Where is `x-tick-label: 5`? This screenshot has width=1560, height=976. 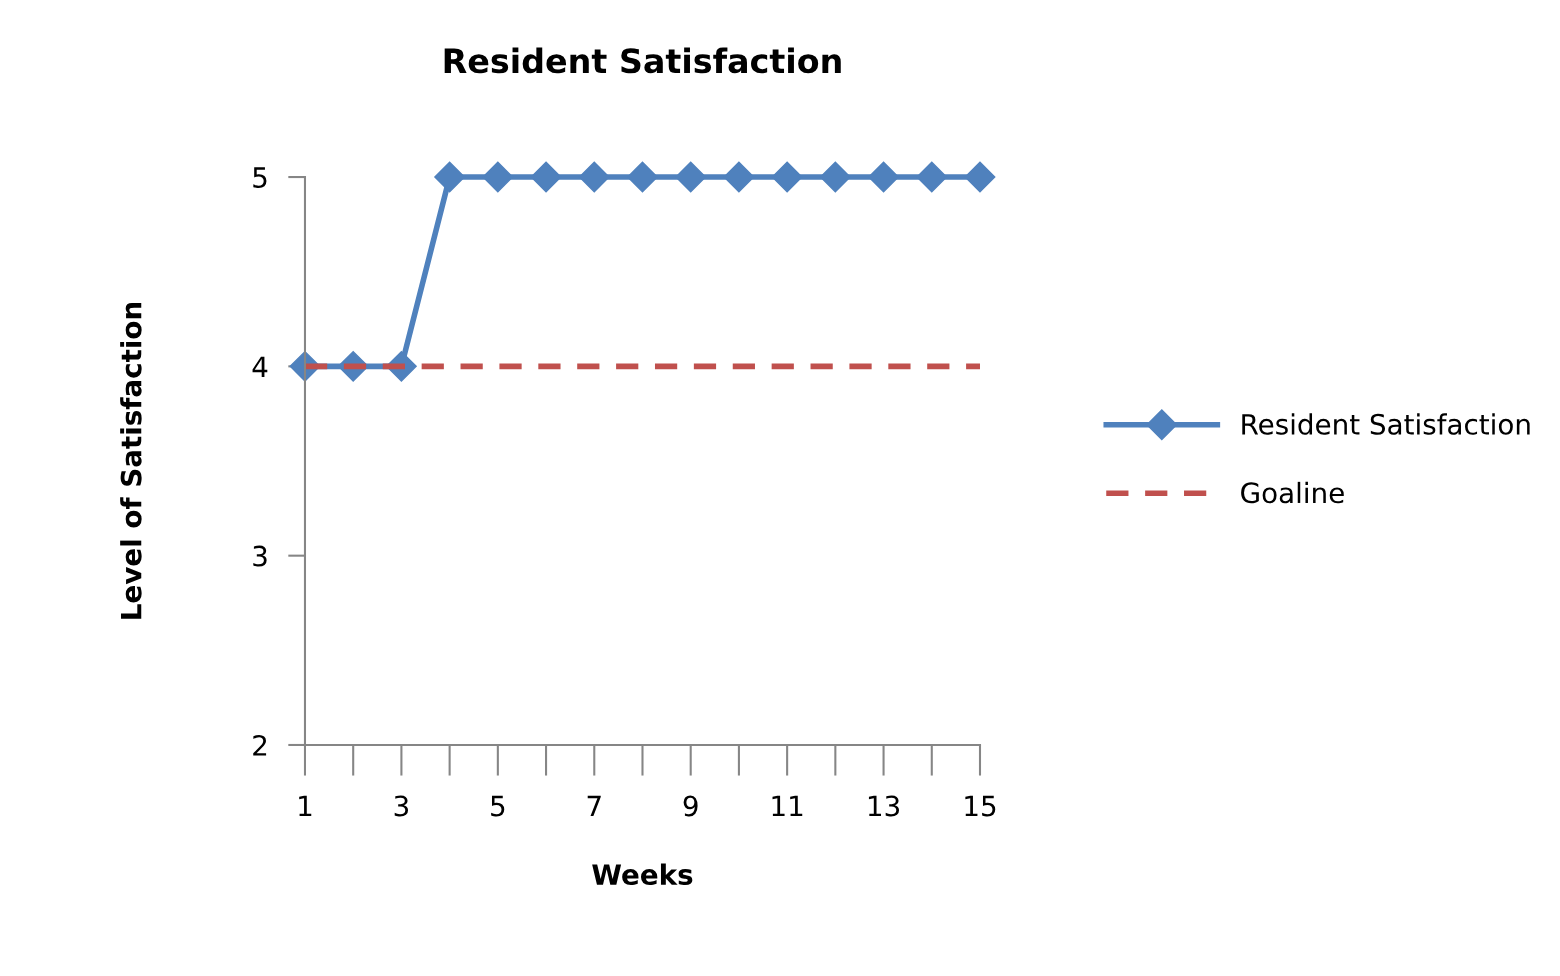 x-tick-label: 5 is located at coordinates (498, 806).